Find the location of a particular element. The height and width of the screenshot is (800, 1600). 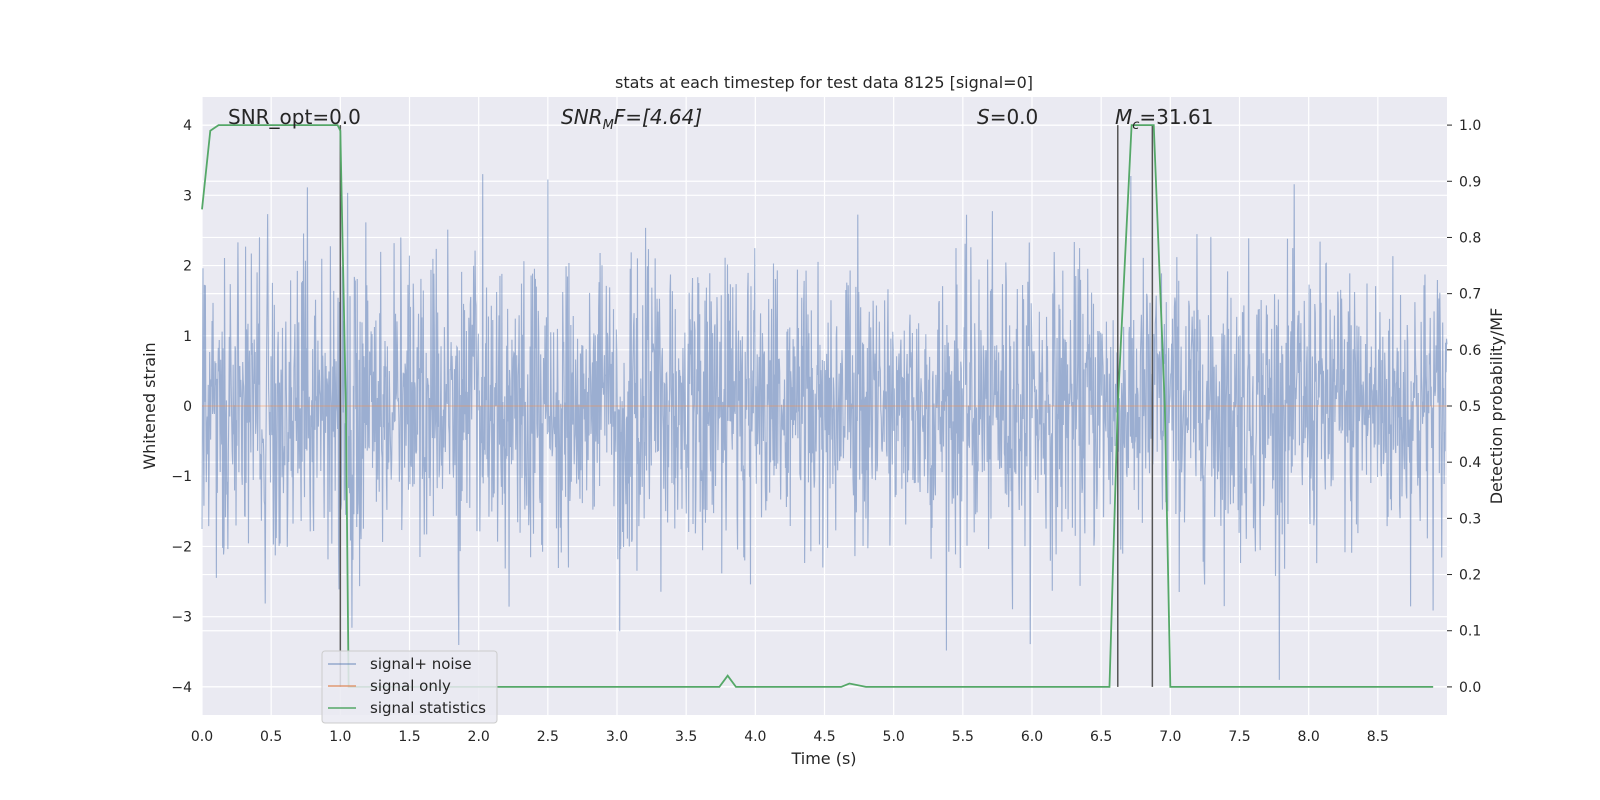

y-tick-label: 2 is located at coordinates (187, 267).